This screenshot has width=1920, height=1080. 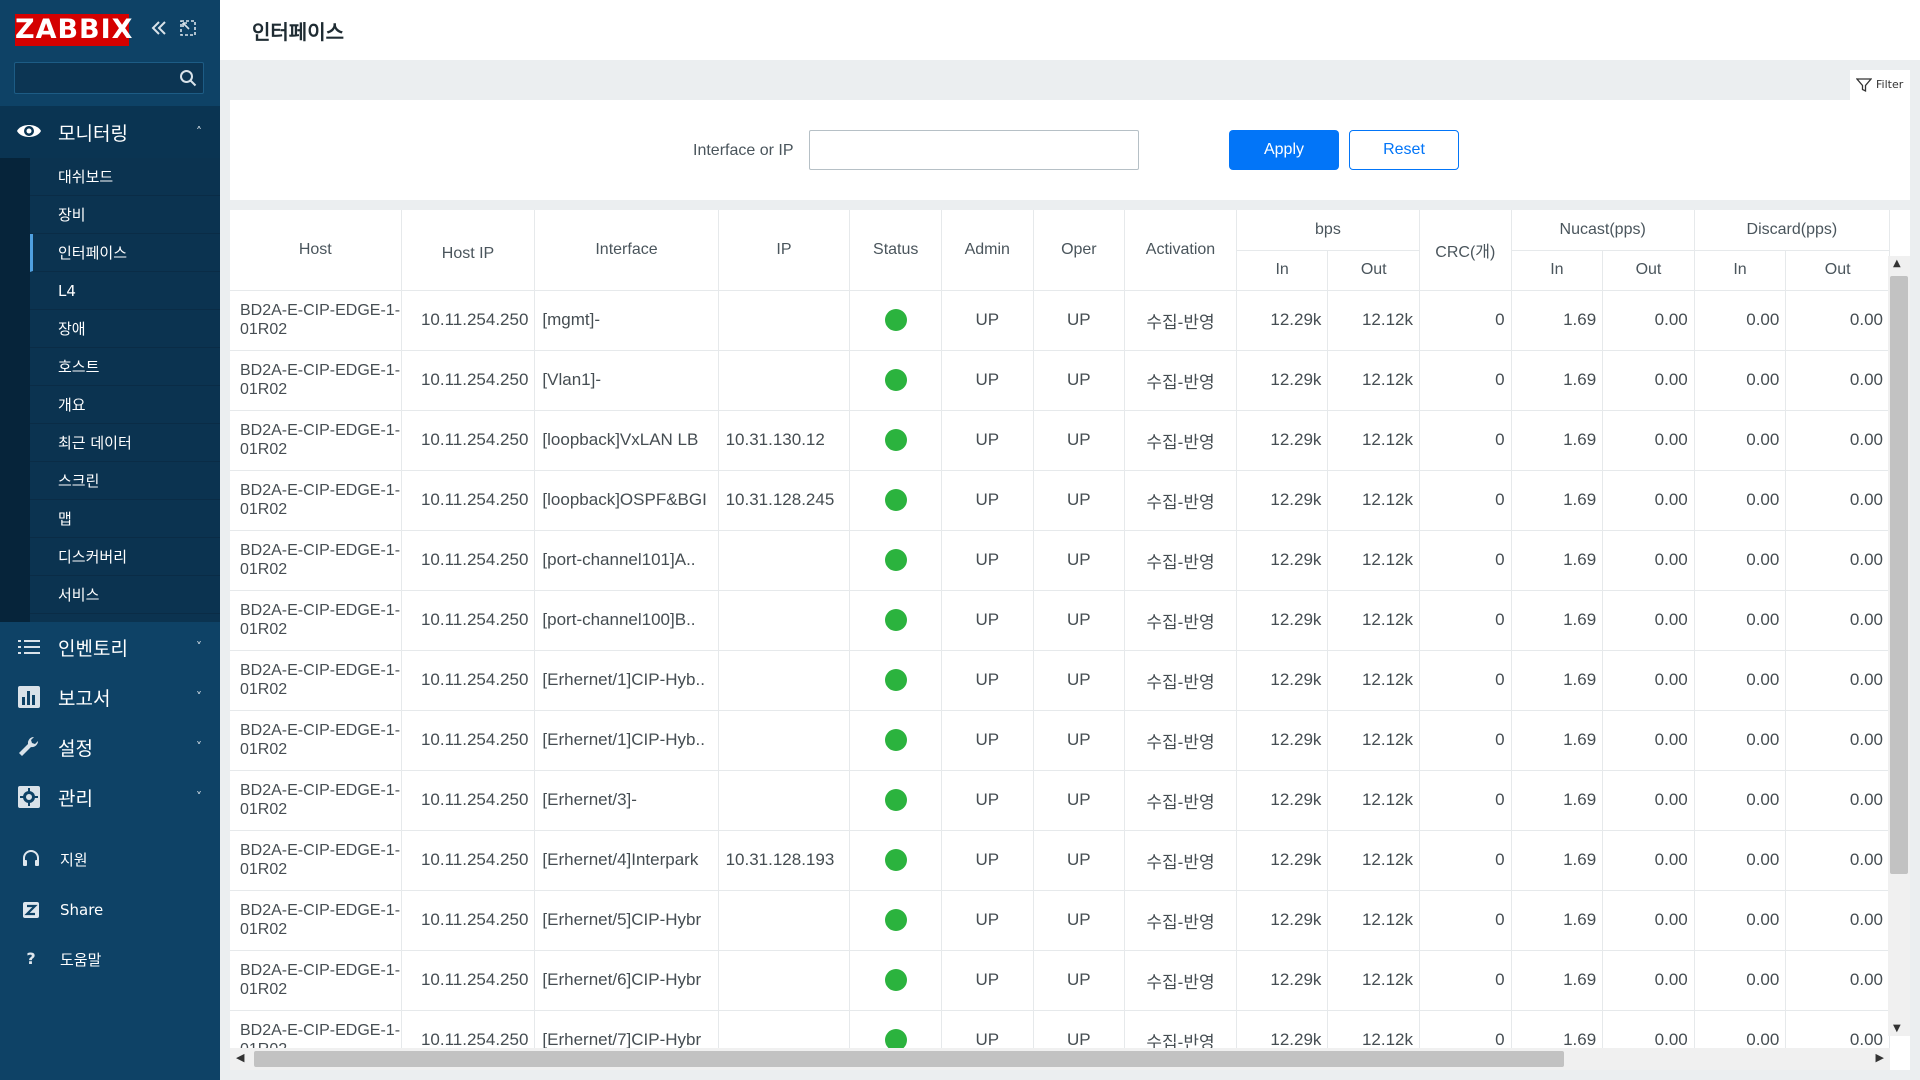 I want to click on submenu-overview: 개요, so click(x=125, y=405).